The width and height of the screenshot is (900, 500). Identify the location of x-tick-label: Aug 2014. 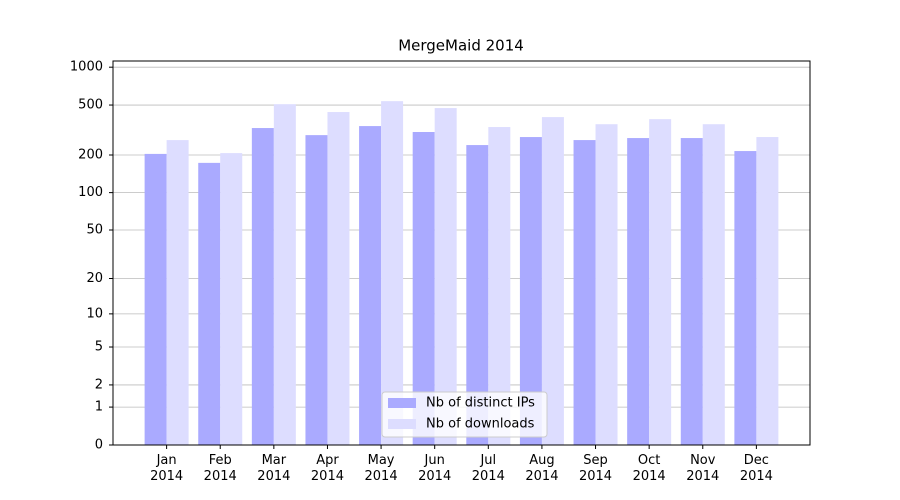
(542, 468).